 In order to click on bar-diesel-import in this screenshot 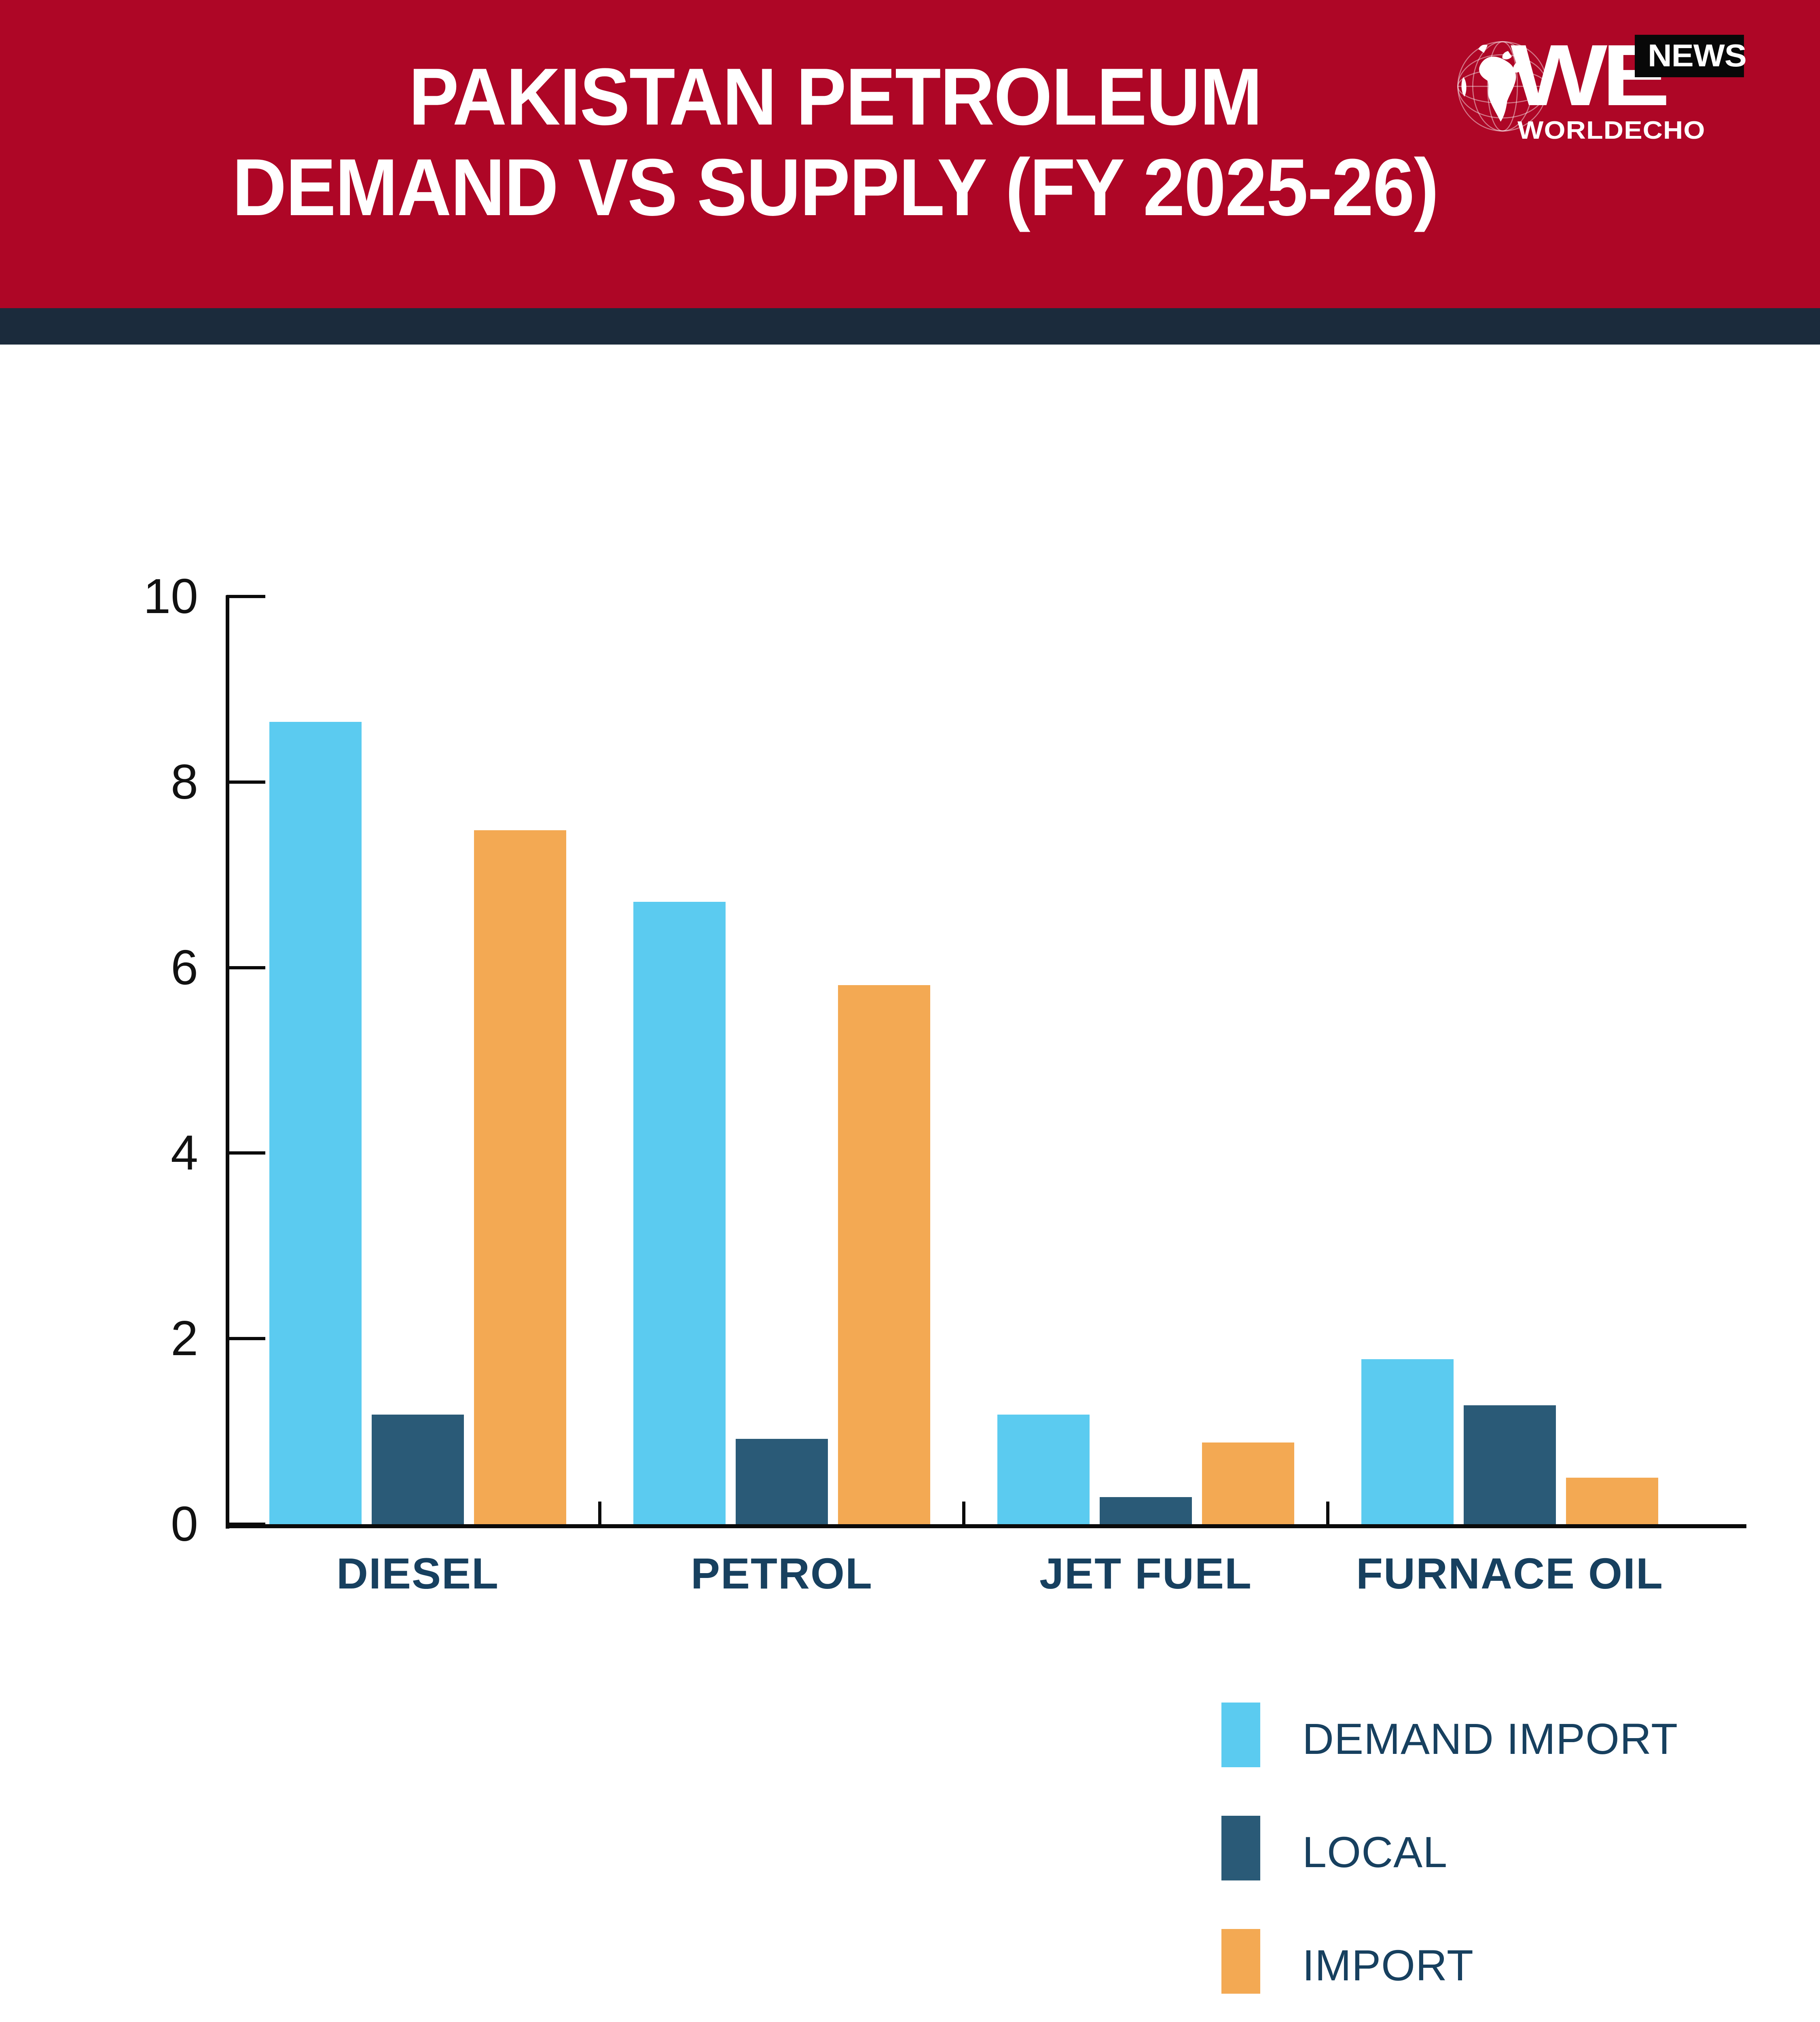, I will do `click(520, 1177)`.